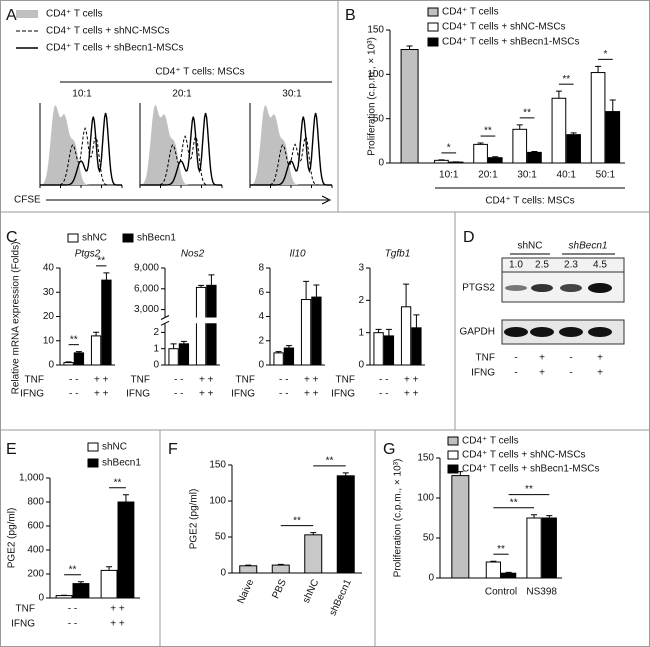 This screenshot has width=650, height=647. What do you see at coordinates (567, 175) in the screenshot?
I see `x-tick-label: 40:1` at bounding box center [567, 175].